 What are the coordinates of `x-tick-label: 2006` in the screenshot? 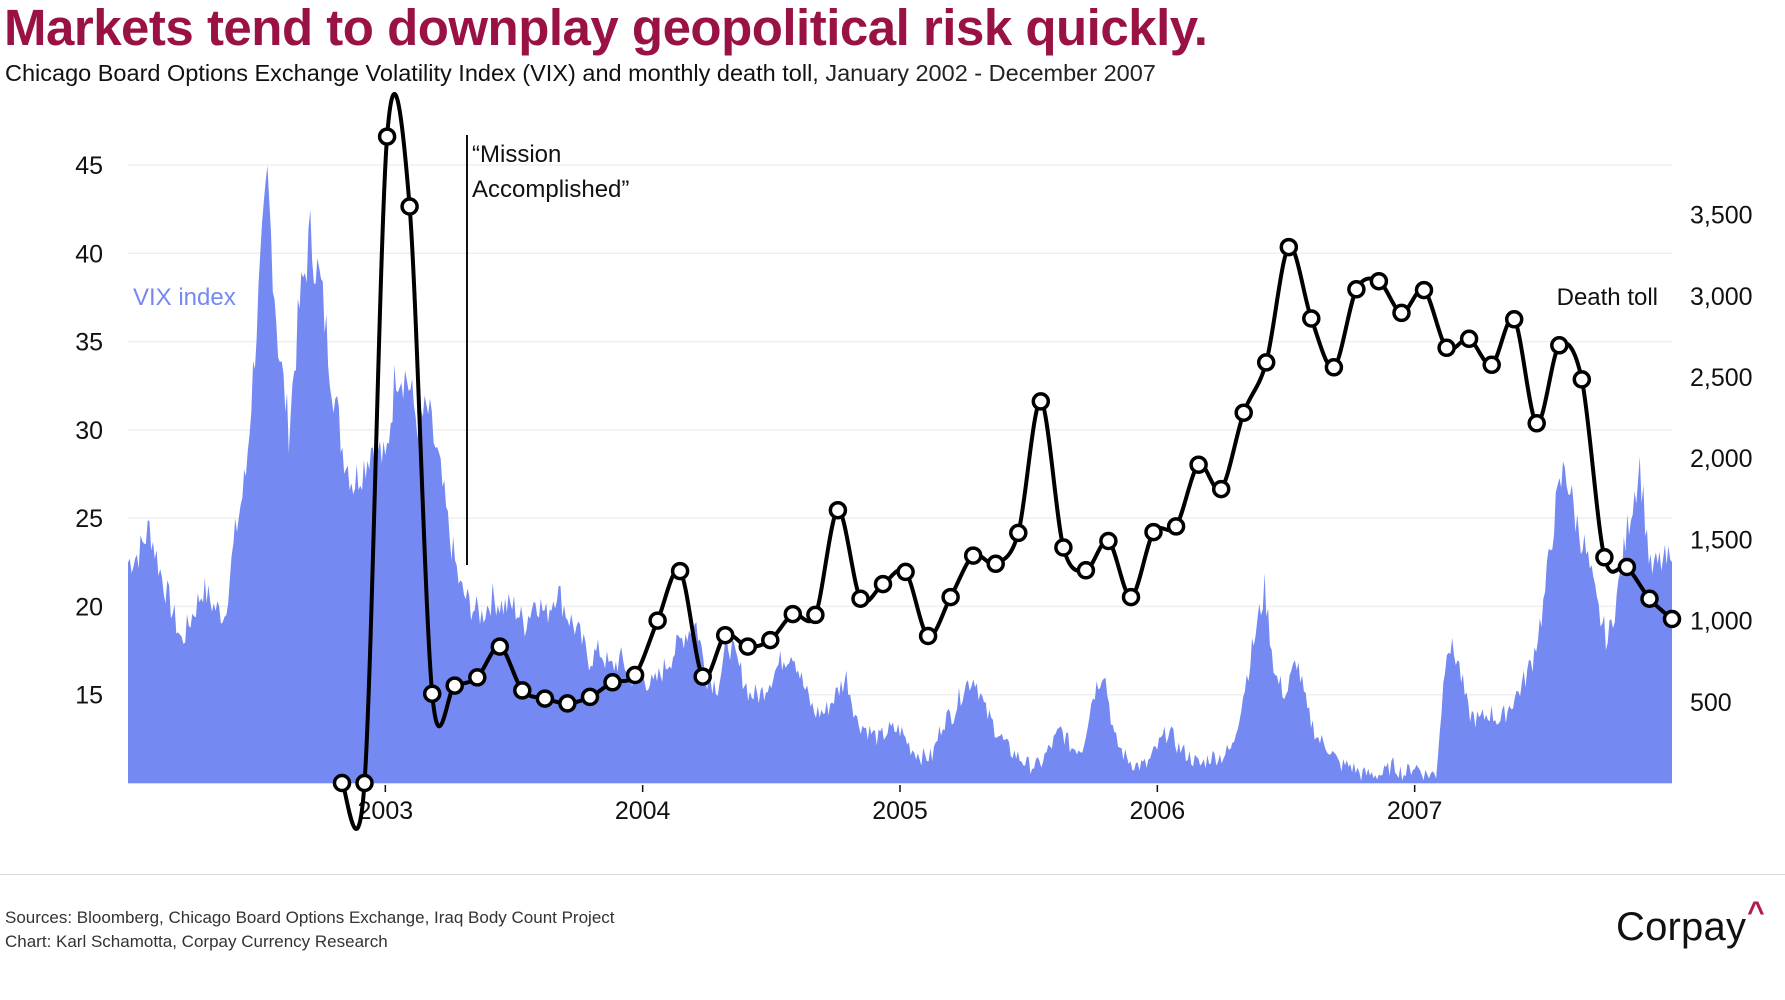 It's located at (1158, 811).